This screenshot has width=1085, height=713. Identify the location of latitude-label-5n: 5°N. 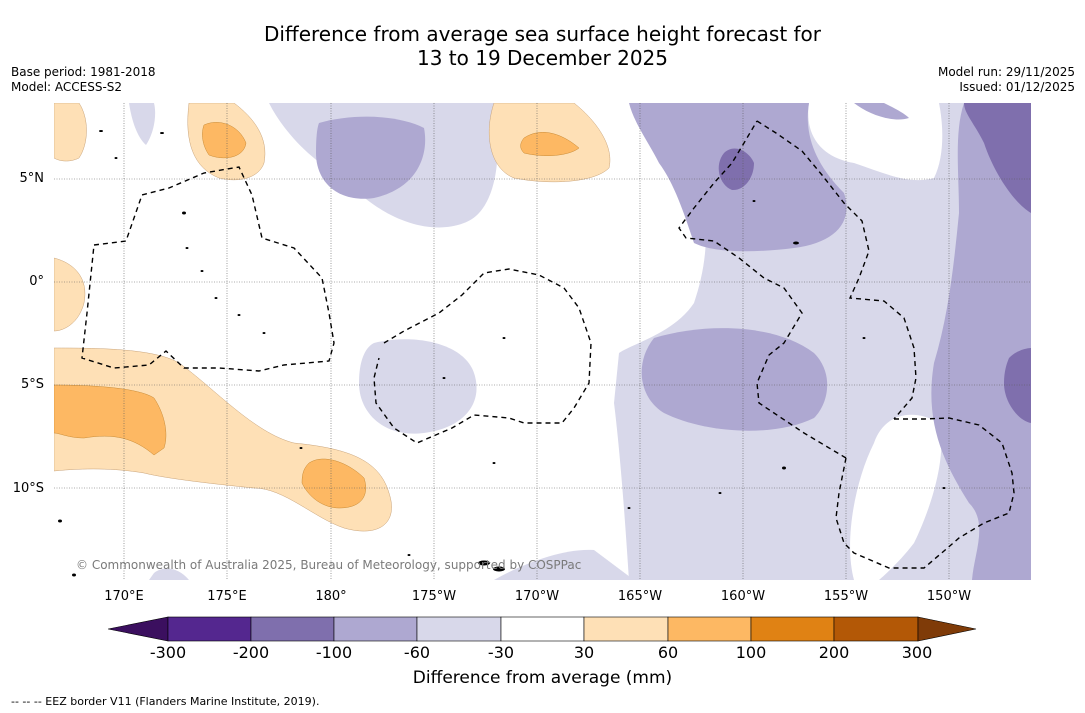
(32, 178).